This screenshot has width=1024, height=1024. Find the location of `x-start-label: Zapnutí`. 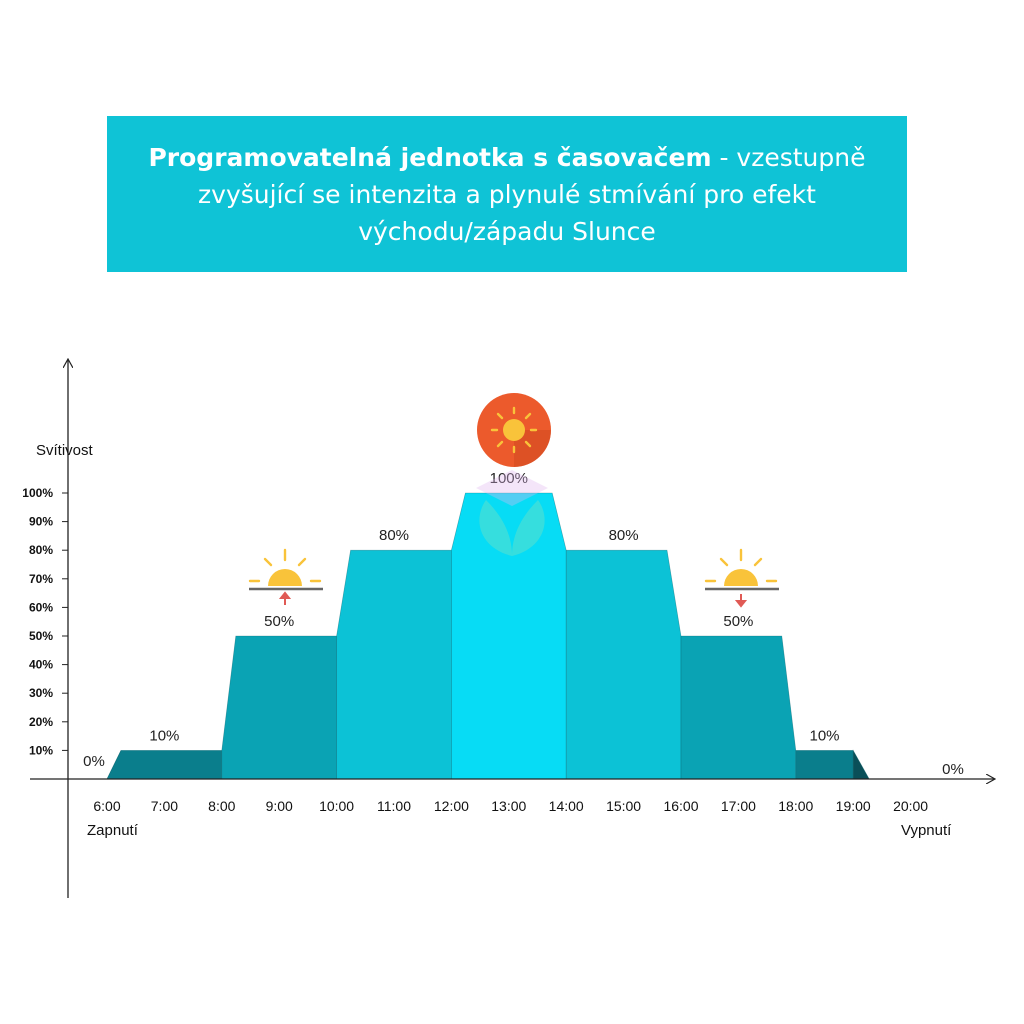

x-start-label: Zapnutí is located at coordinates (113, 830).